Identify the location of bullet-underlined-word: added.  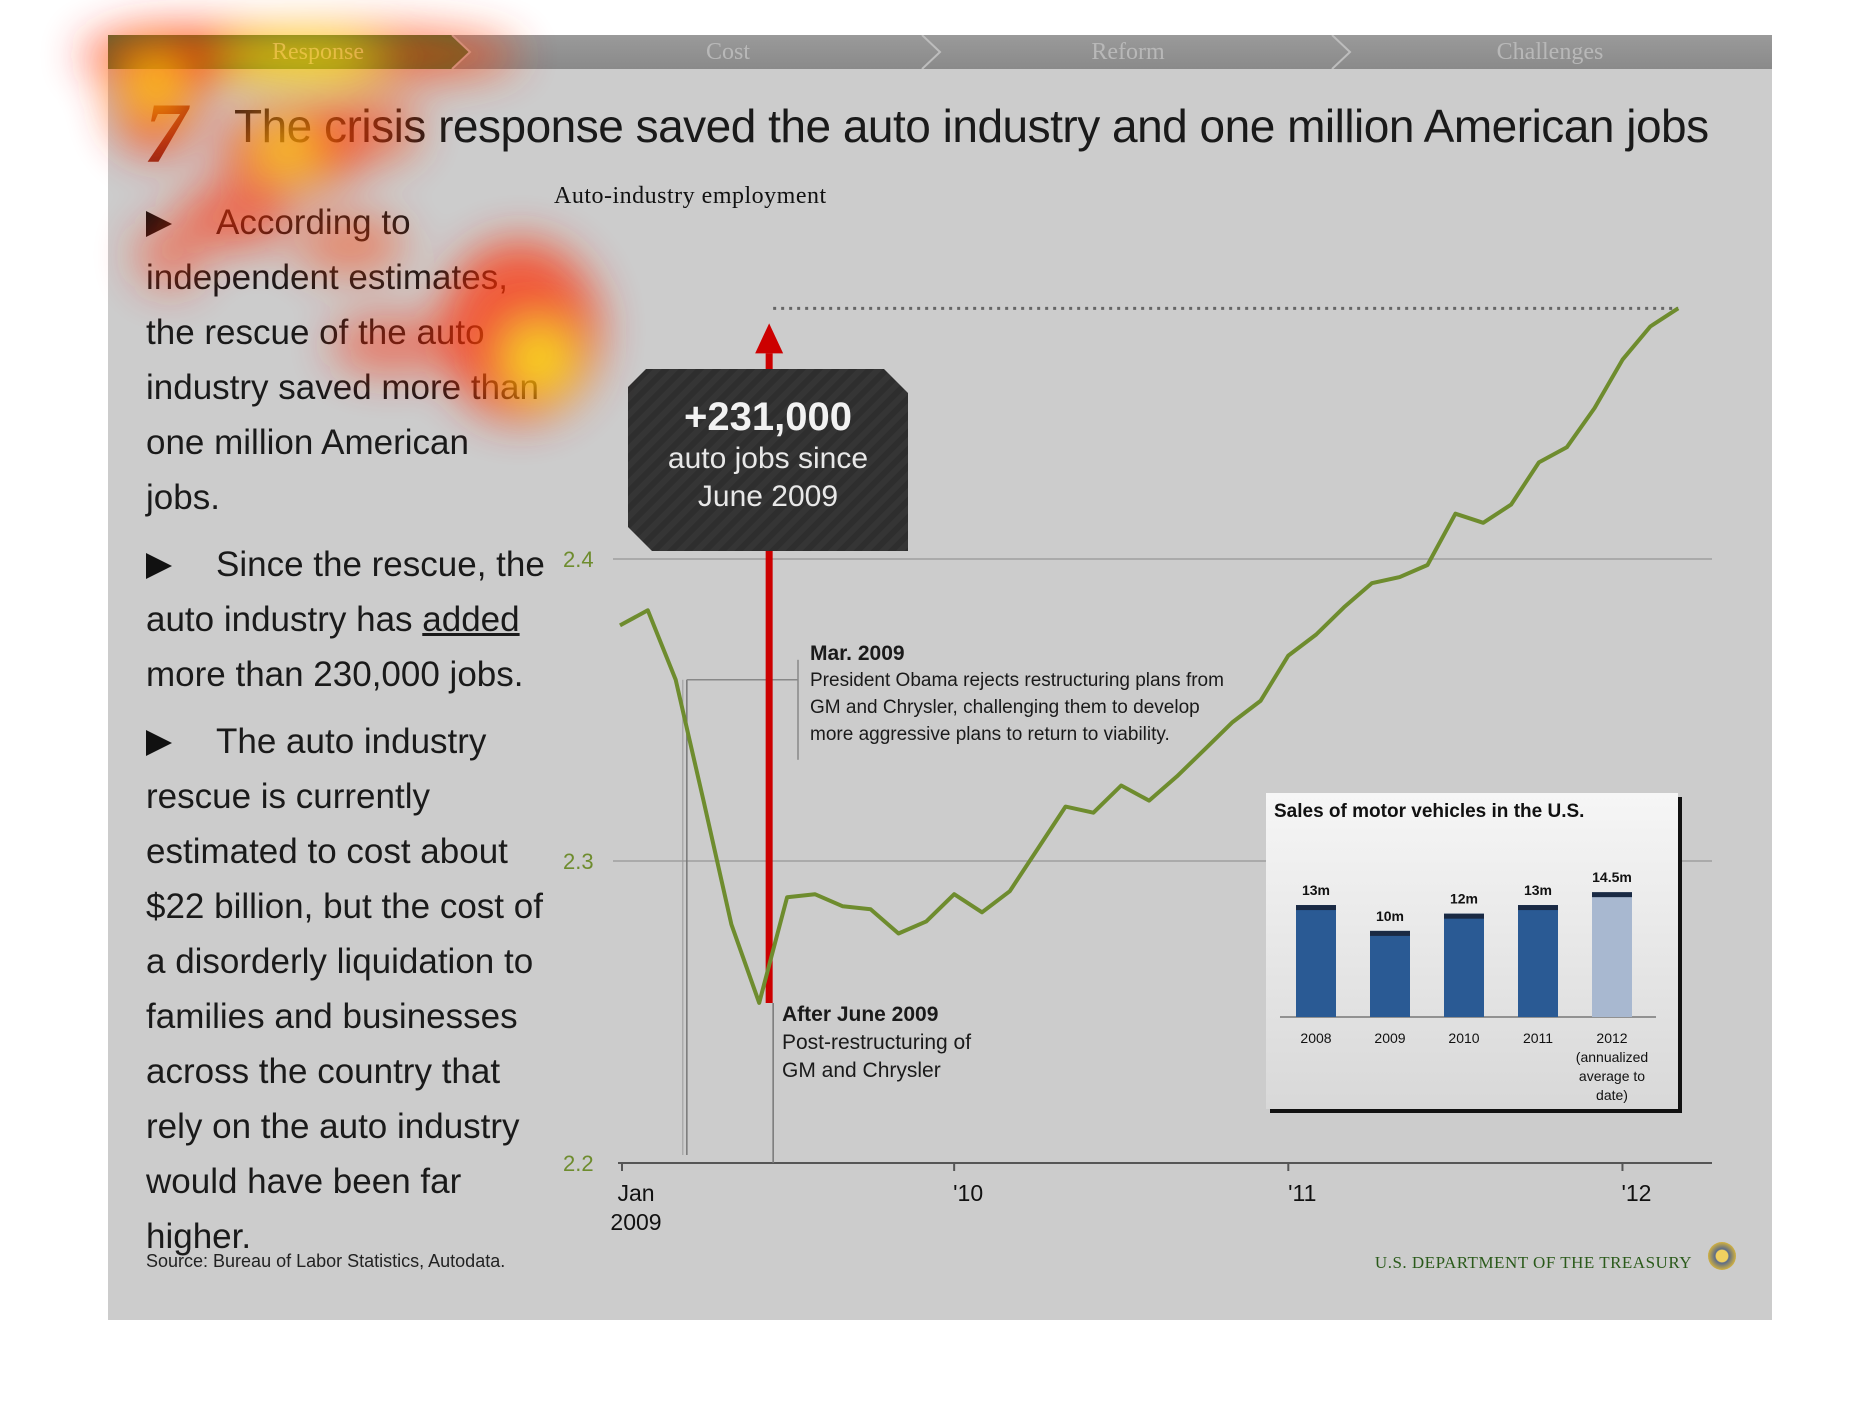
(471, 619).